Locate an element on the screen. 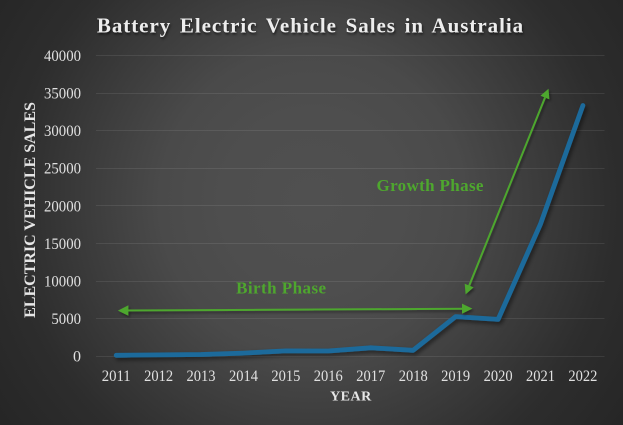 Image resolution: width=623 pixels, height=425 pixels. svg-text: 15000 is located at coordinates (62, 244).